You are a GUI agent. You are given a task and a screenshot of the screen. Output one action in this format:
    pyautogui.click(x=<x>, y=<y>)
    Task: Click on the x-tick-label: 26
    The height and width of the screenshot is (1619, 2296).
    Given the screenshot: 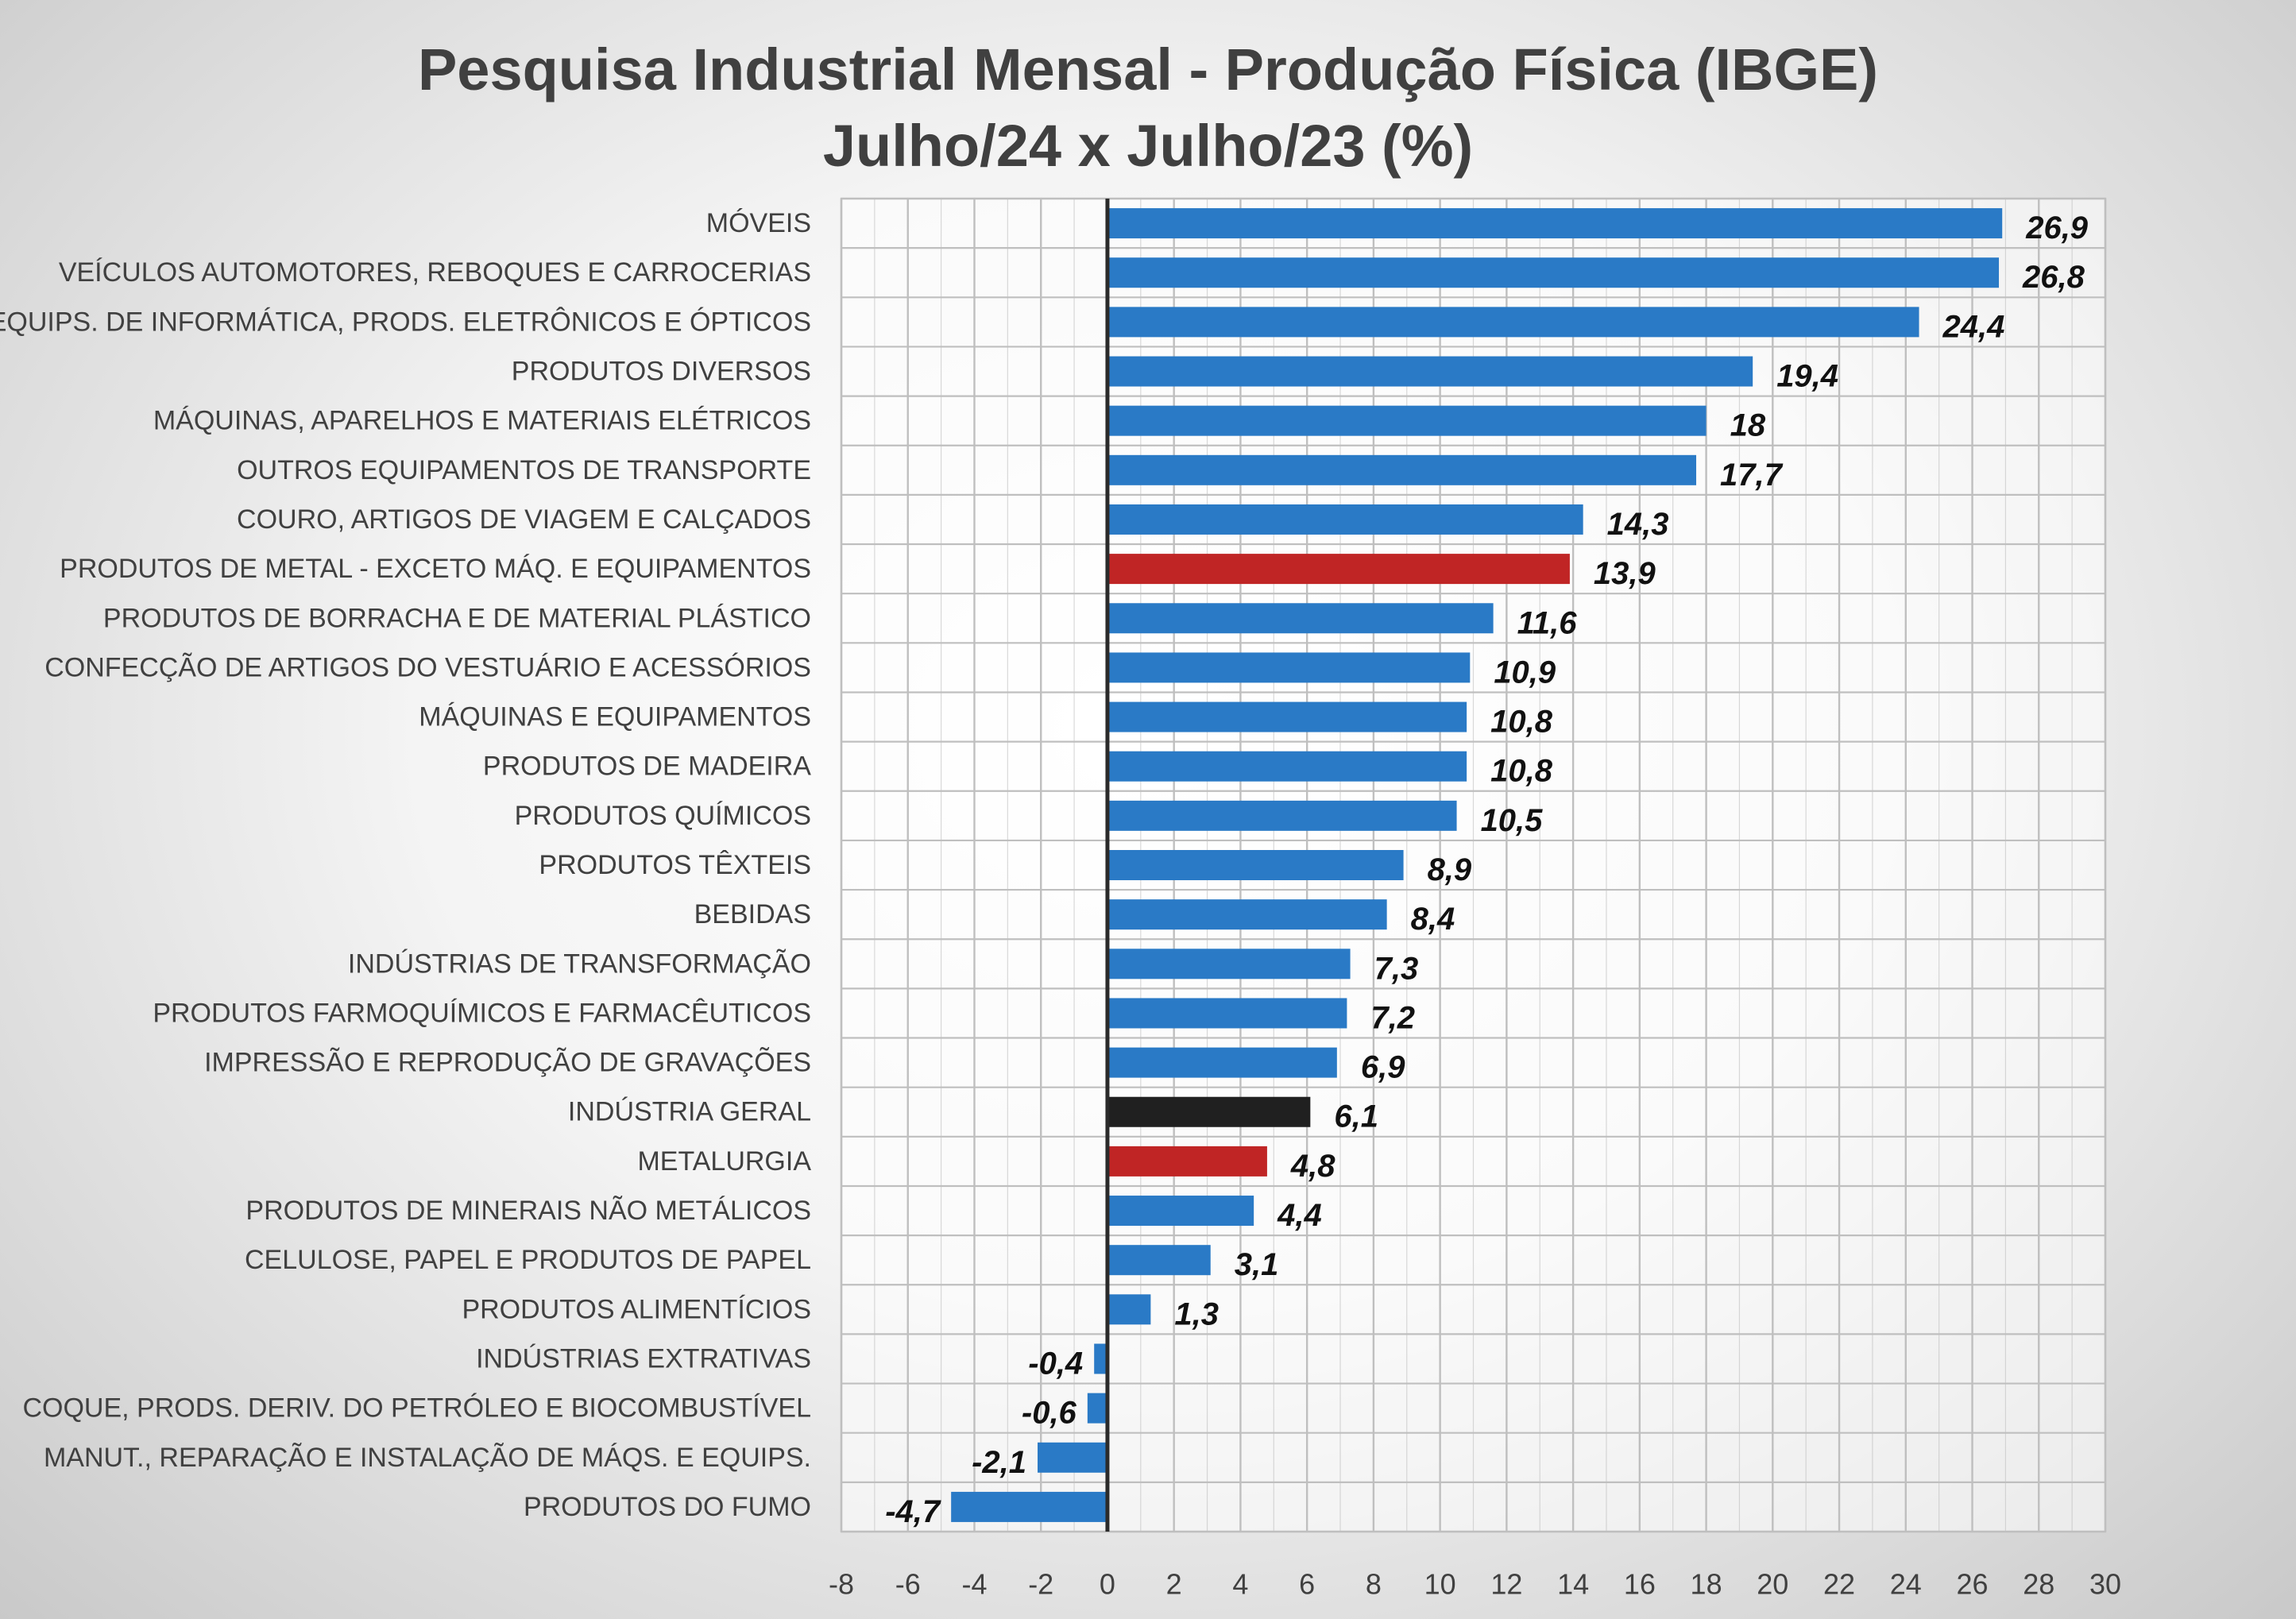 What is the action you would take?
    pyautogui.click(x=1973, y=1584)
    